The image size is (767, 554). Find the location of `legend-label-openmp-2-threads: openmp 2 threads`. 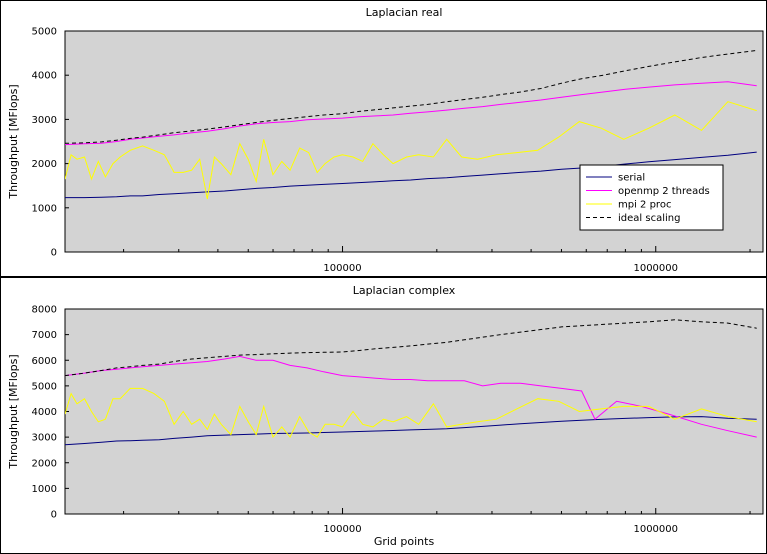

legend-label-openmp-2-threads: openmp 2 threads is located at coordinates (664, 191).